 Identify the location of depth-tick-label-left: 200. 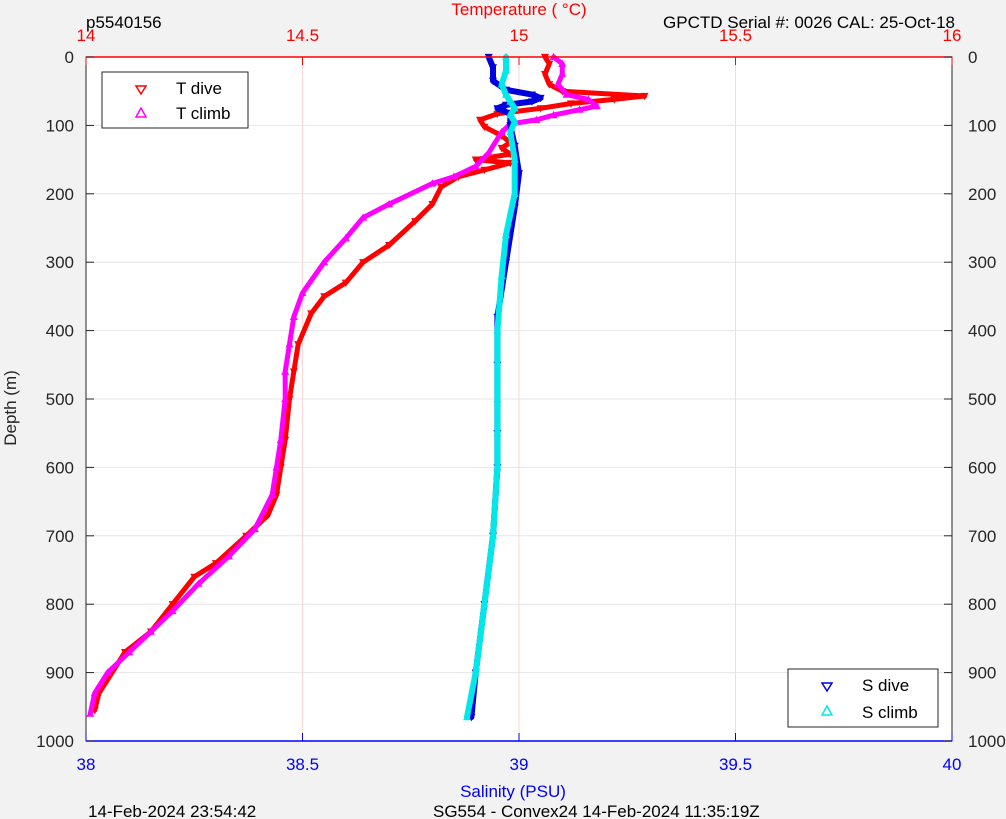
(60, 194).